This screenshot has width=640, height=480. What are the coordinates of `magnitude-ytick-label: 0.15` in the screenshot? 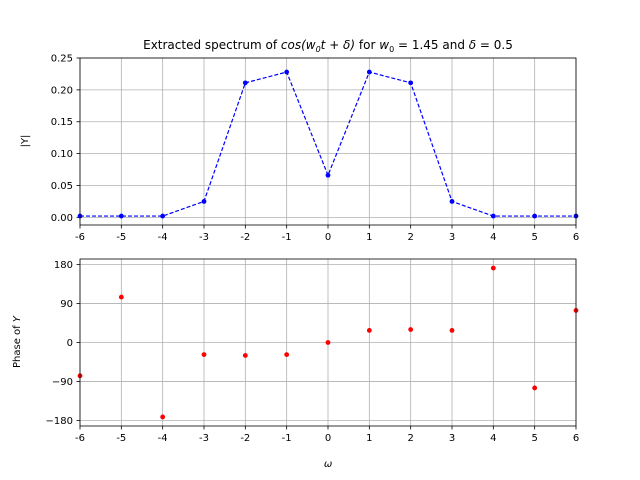 It's located at (62, 122).